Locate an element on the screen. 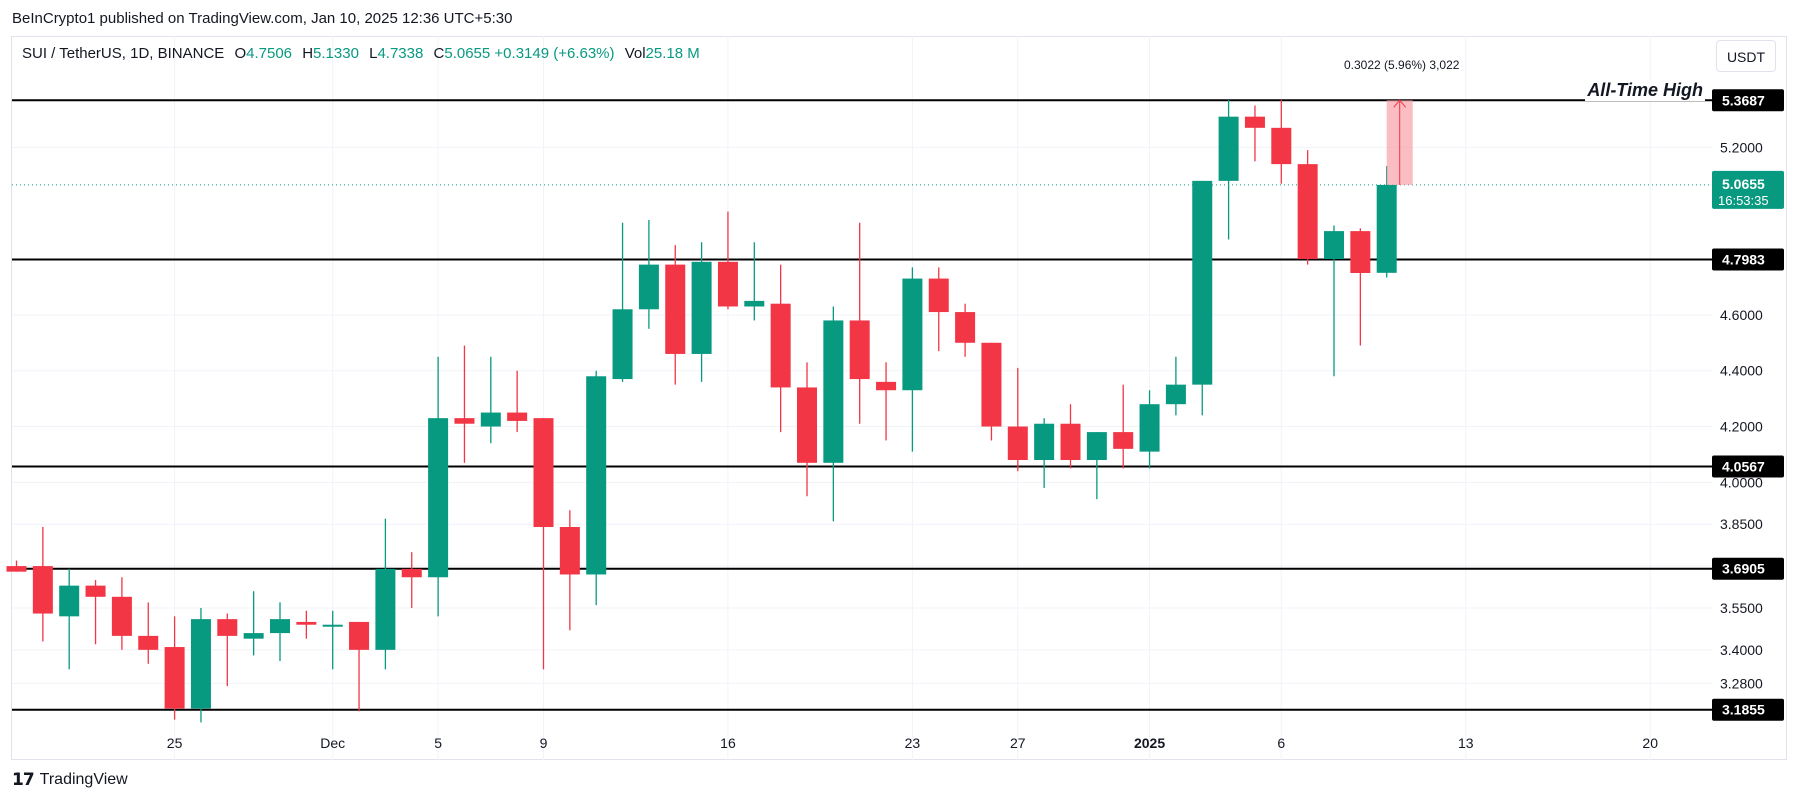 This screenshot has width=1804, height=803. time-tick-label: 13 is located at coordinates (1466, 743).